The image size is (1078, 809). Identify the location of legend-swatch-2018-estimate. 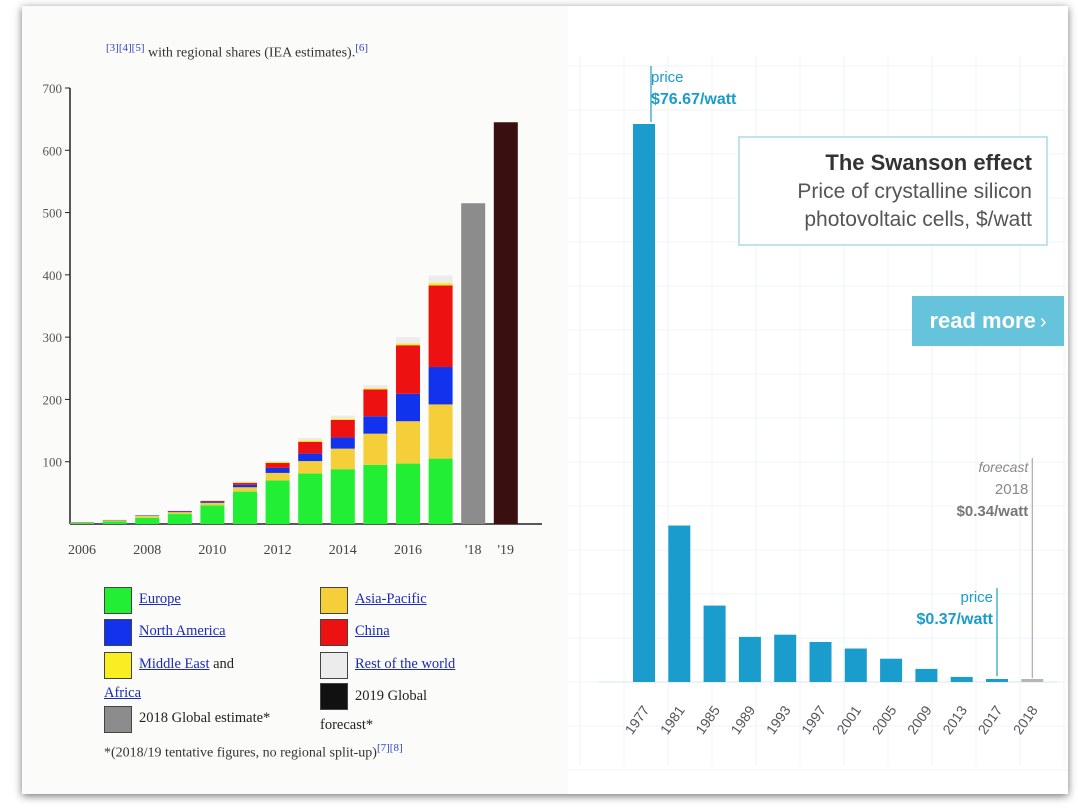
(118, 719).